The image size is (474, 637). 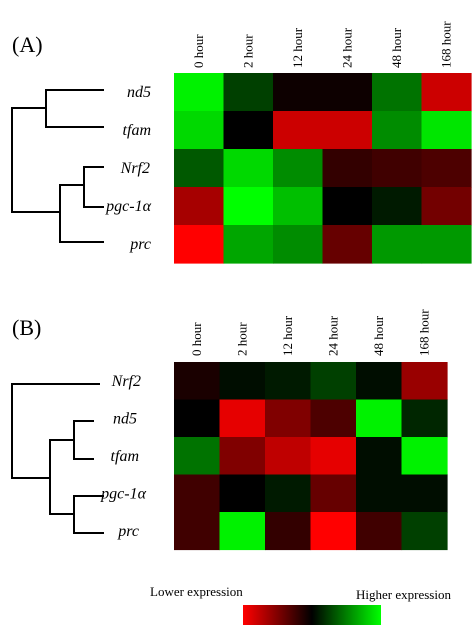 What do you see at coordinates (288, 418) in the screenshot?
I see `heatmap-cell-b-r1-c2` at bounding box center [288, 418].